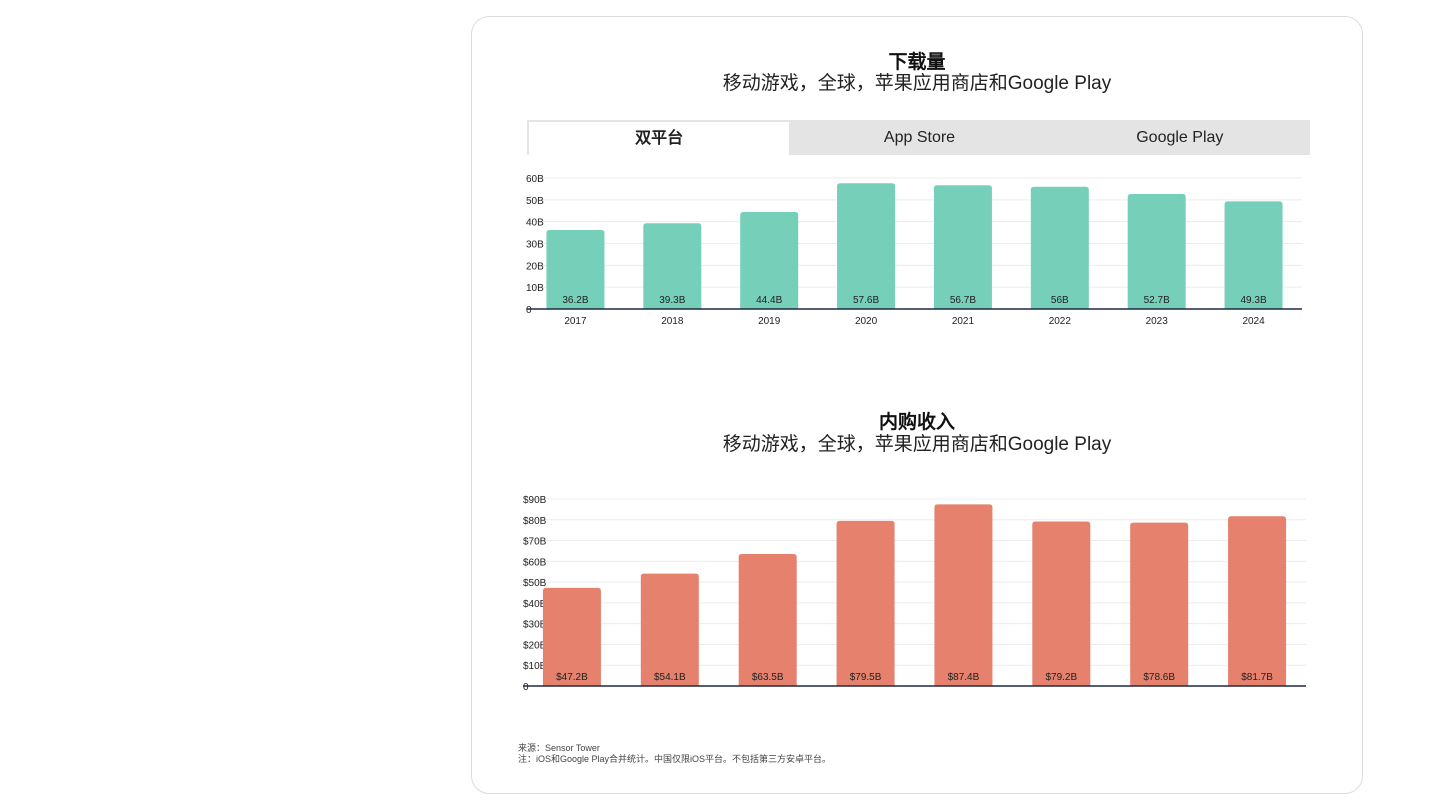  I want to click on bar-data-label: $63.5B, so click(768, 677).